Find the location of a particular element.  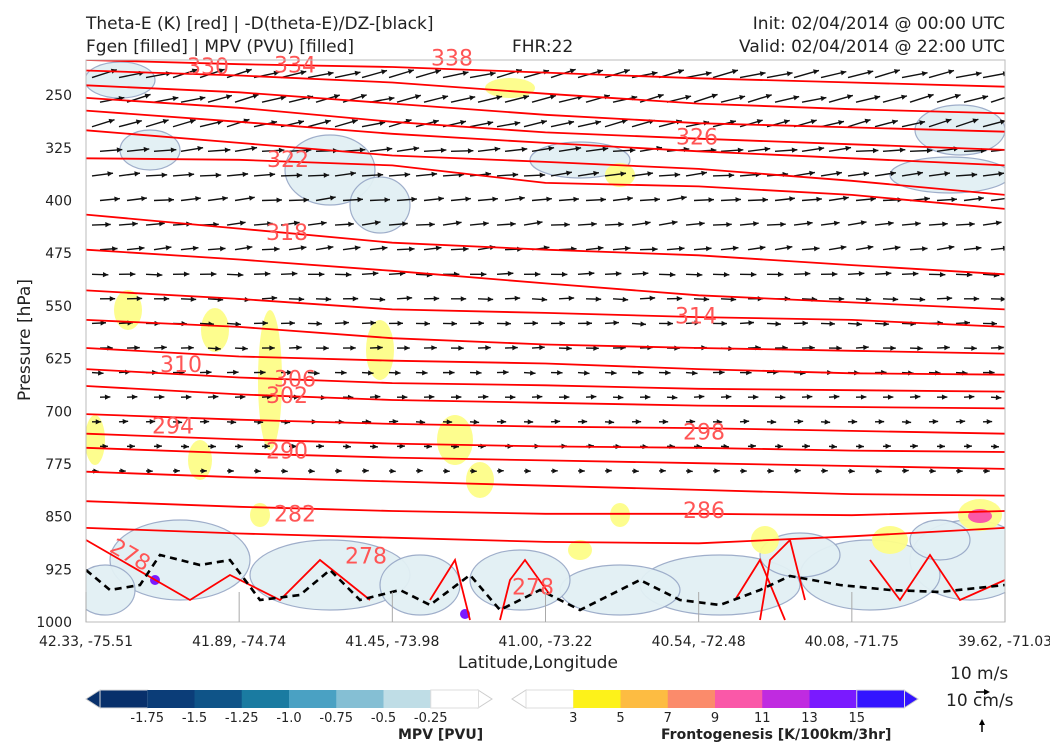

fgen-colorbar-tick: 7 is located at coordinates (668, 718).